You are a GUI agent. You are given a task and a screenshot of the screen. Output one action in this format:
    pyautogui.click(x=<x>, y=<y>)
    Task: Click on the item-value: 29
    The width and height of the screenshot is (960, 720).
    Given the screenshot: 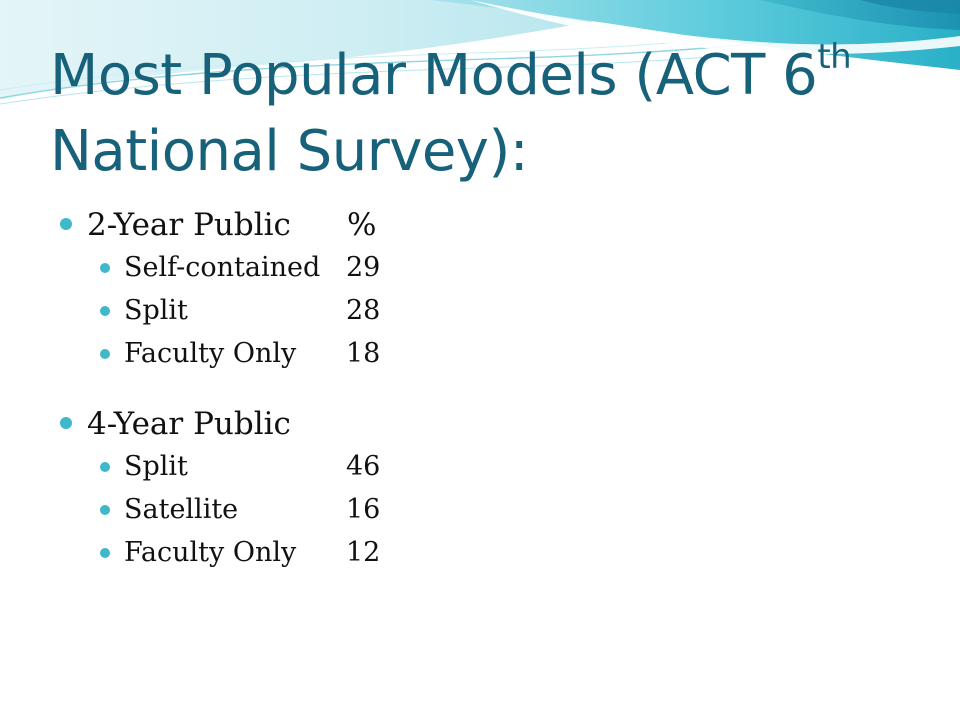 What is the action you would take?
    pyautogui.click(x=363, y=267)
    